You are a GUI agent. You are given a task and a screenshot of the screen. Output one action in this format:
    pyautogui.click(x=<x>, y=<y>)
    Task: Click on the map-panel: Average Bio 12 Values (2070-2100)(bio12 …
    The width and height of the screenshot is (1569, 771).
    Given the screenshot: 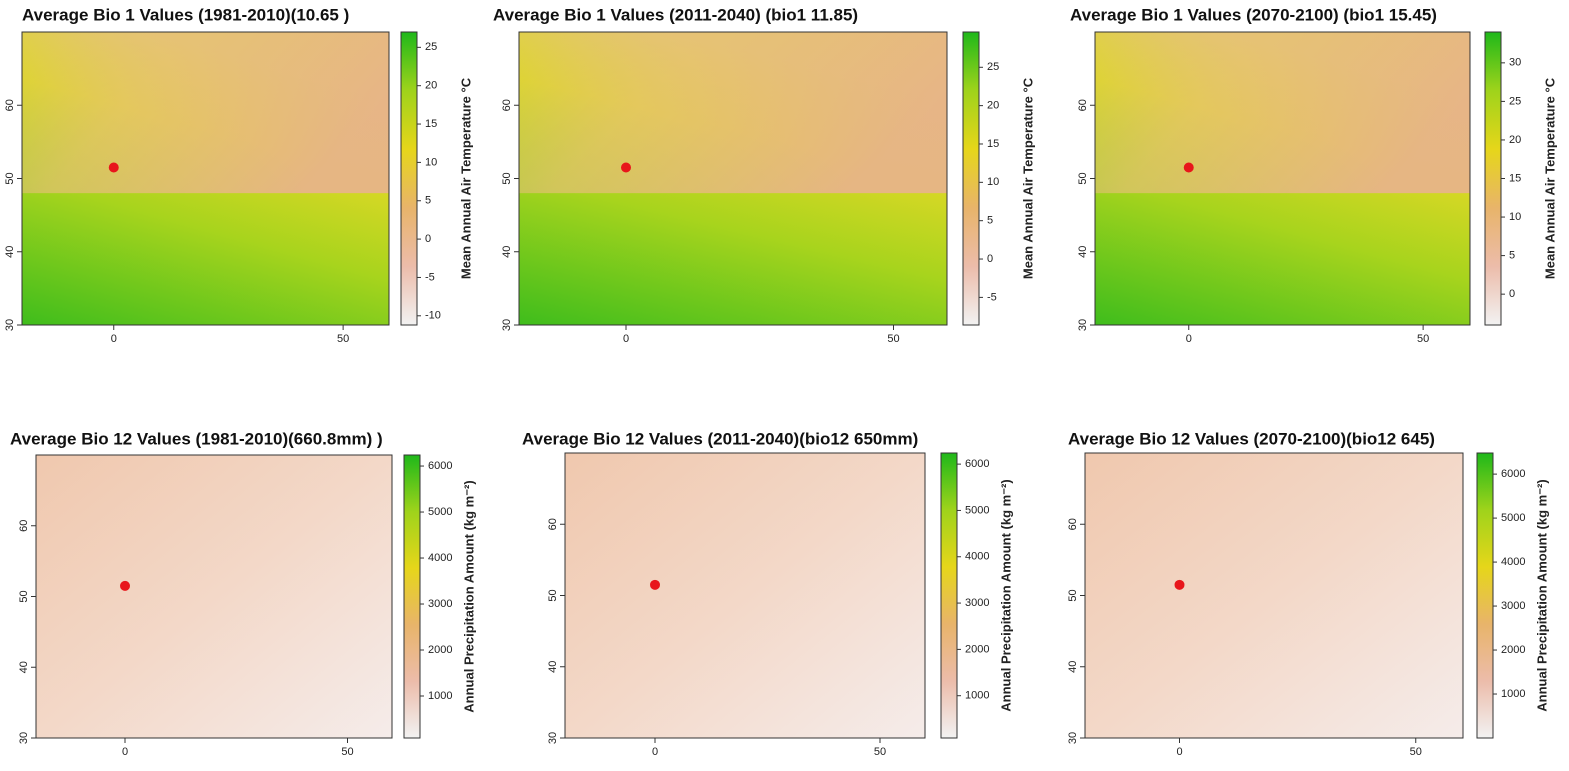 What is the action you would take?
    pyautogui.click(x=1308, y=593)
    